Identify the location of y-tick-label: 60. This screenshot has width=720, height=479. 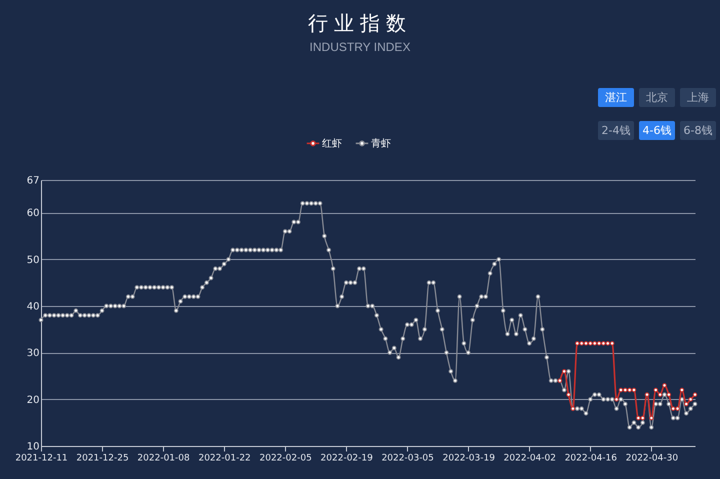
(33, 214).